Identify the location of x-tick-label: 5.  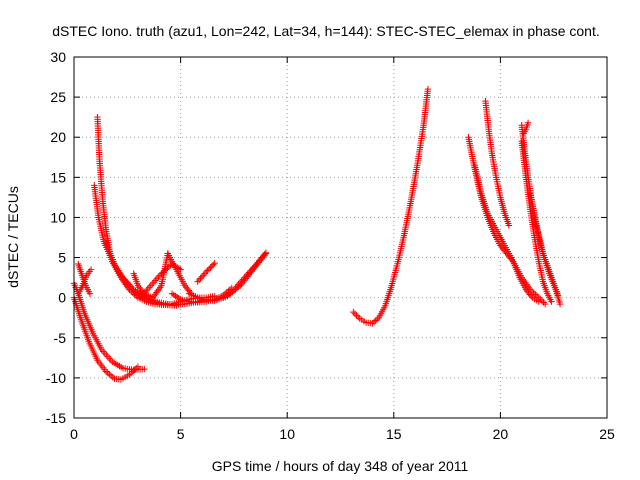
(181, 434).